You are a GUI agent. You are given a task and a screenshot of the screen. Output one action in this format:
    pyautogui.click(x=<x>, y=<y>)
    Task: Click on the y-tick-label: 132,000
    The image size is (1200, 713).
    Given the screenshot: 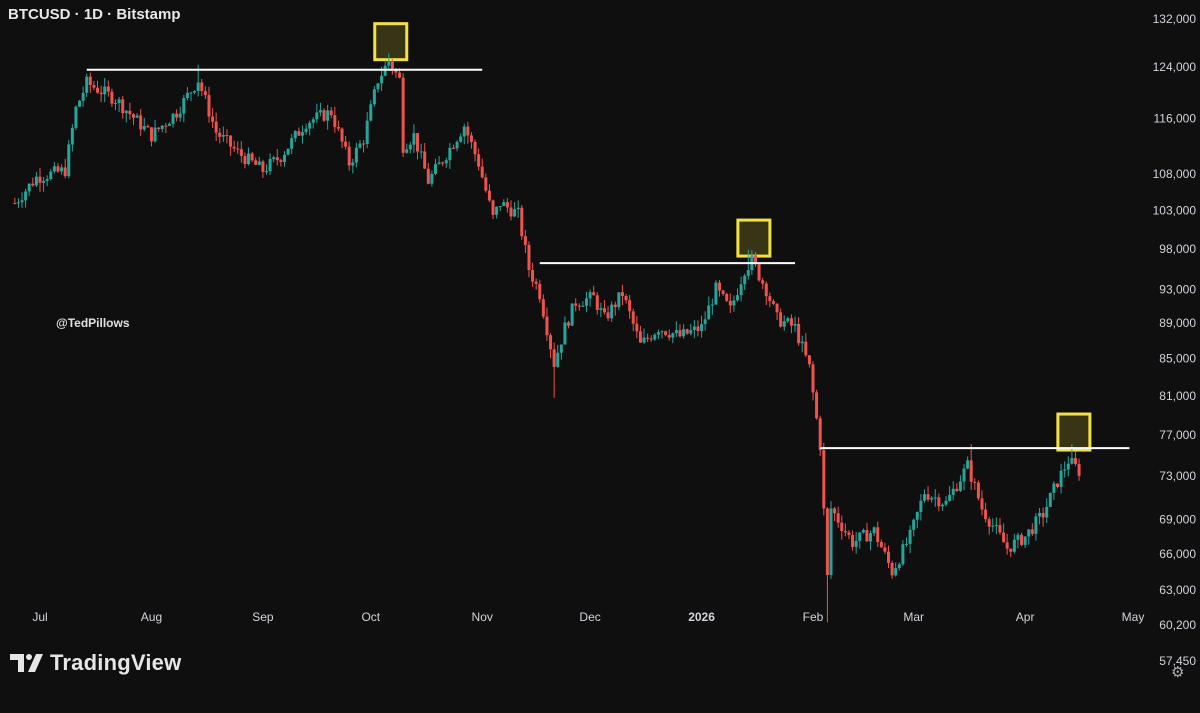 What is the action you would take?
    pyautogui.click(x=1175, y=19)
    